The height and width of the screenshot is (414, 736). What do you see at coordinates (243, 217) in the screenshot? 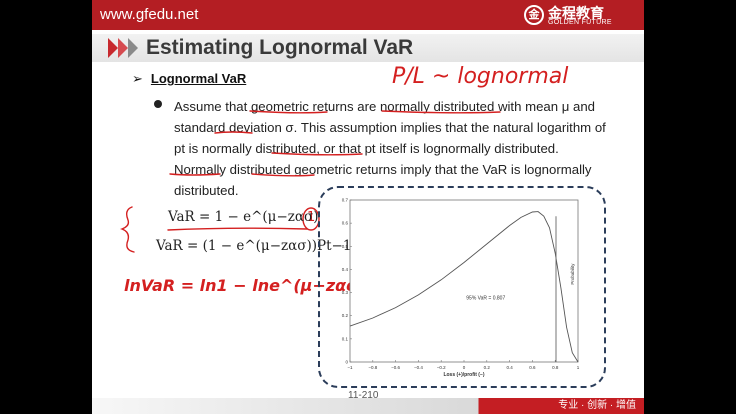
I see `formula-var-1: VaR = 1 − e^(μ−zασ)` at bounding box center [243, 217].